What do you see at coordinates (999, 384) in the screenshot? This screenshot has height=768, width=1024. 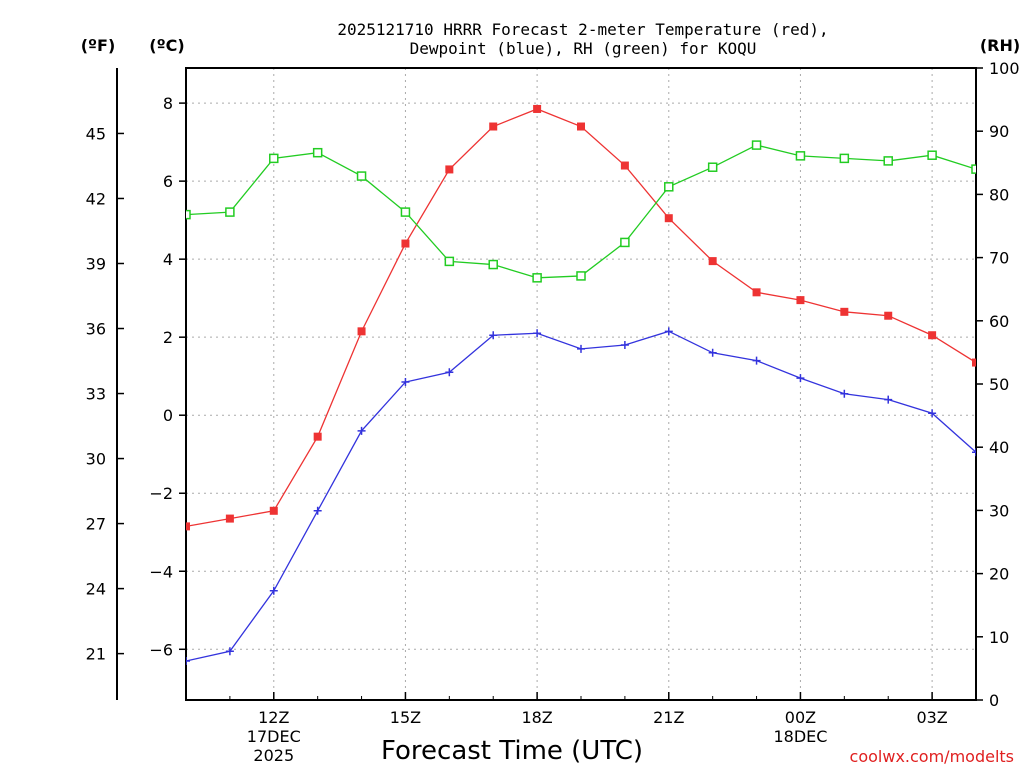 I see `rh-tick-label: 50` at bounding box center [999, 384].